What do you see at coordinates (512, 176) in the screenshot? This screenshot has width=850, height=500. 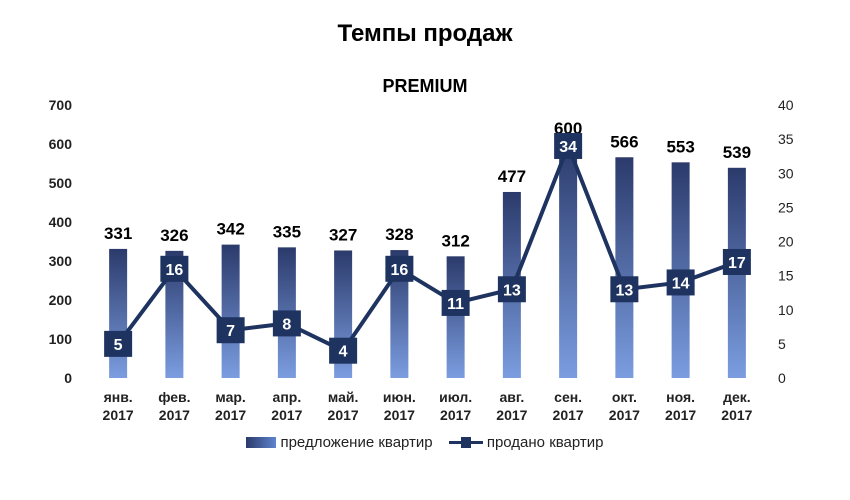 I see `bar-data-label: 477` at bounding box center [512, 176].